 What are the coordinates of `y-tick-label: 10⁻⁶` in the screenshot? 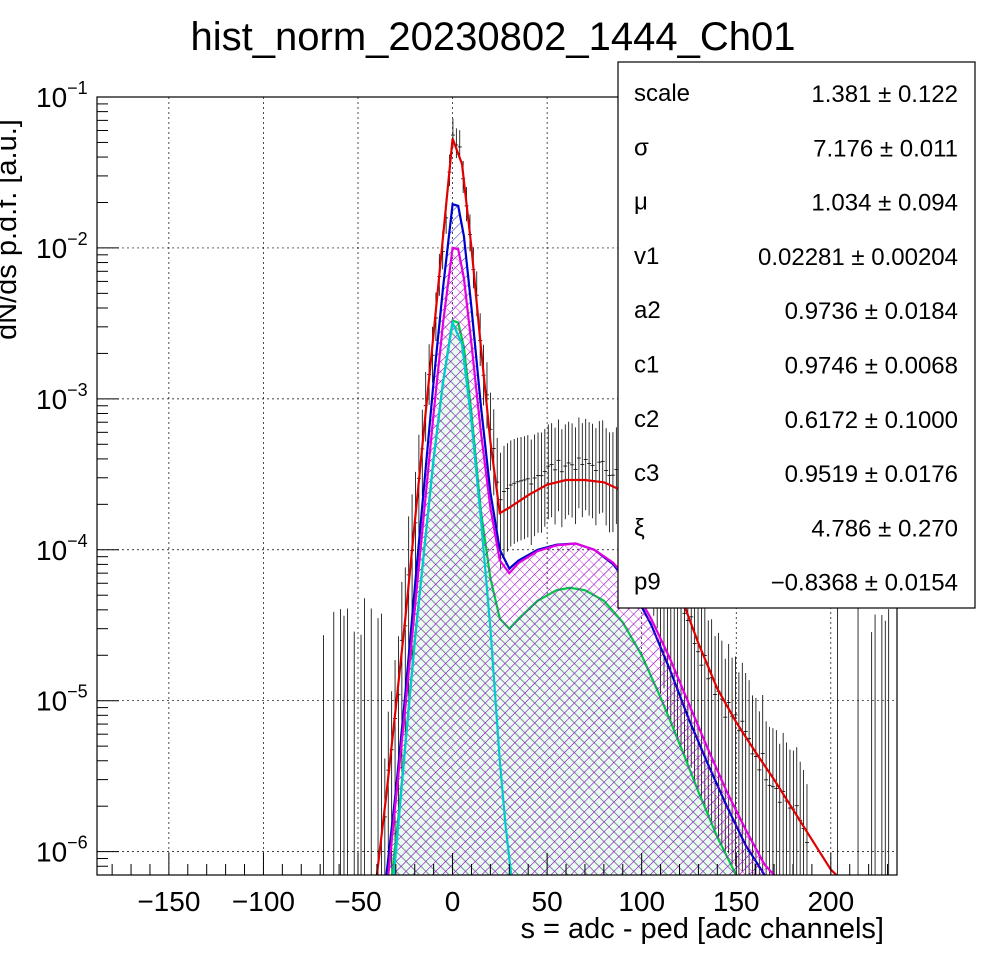 It's located at (62, 850).